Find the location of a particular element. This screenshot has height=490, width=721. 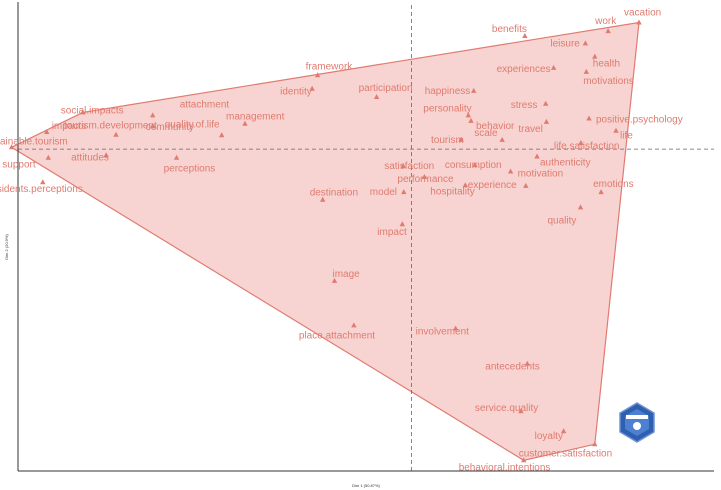

point-label: image is located at coordinates (347, 274).